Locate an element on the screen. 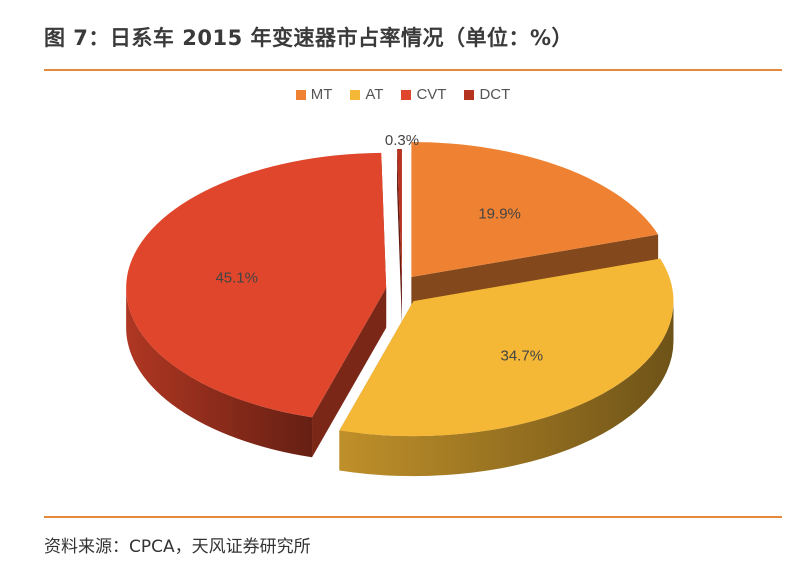 Image resolution: width=806 pixels, height=580 pixels. legend-item-mt: MT is located at coordinates (314, 94).